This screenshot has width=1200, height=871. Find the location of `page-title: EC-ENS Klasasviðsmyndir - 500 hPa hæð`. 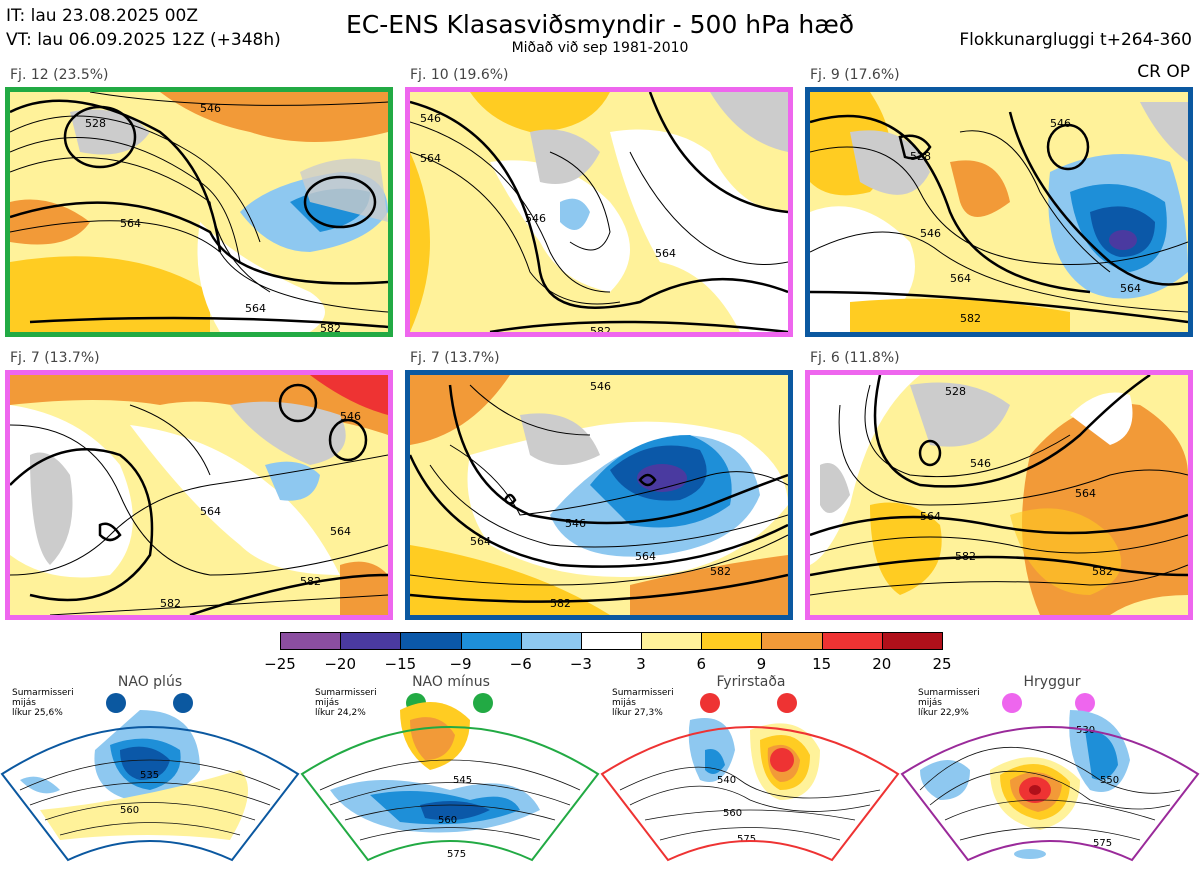

page-title: EC-ENS Klasasviðsmyndir - 500 hPa hæð is located at coordinates (600, 24).